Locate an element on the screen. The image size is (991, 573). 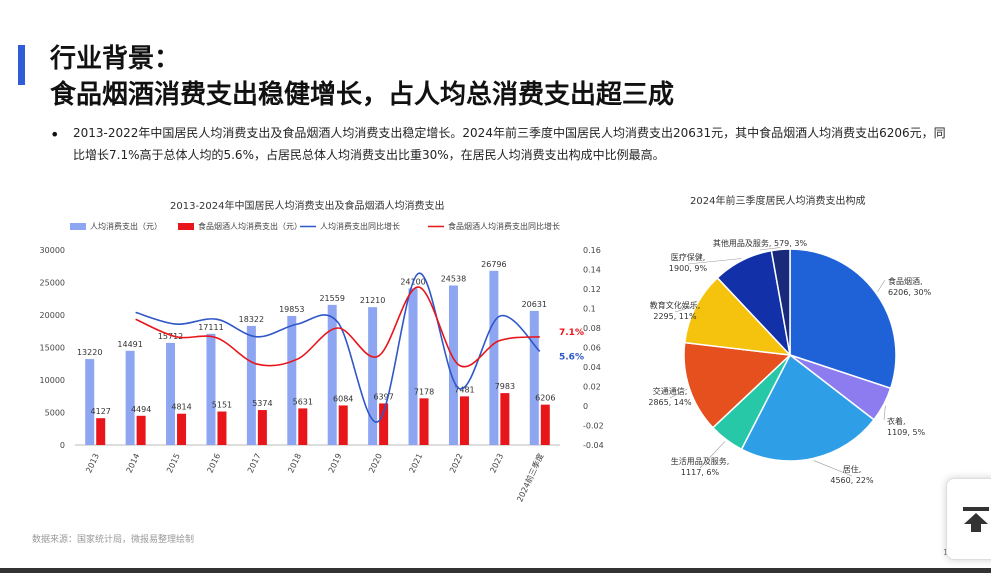
pie-label: 食品烟酒, is located at coordinates (905, 281).